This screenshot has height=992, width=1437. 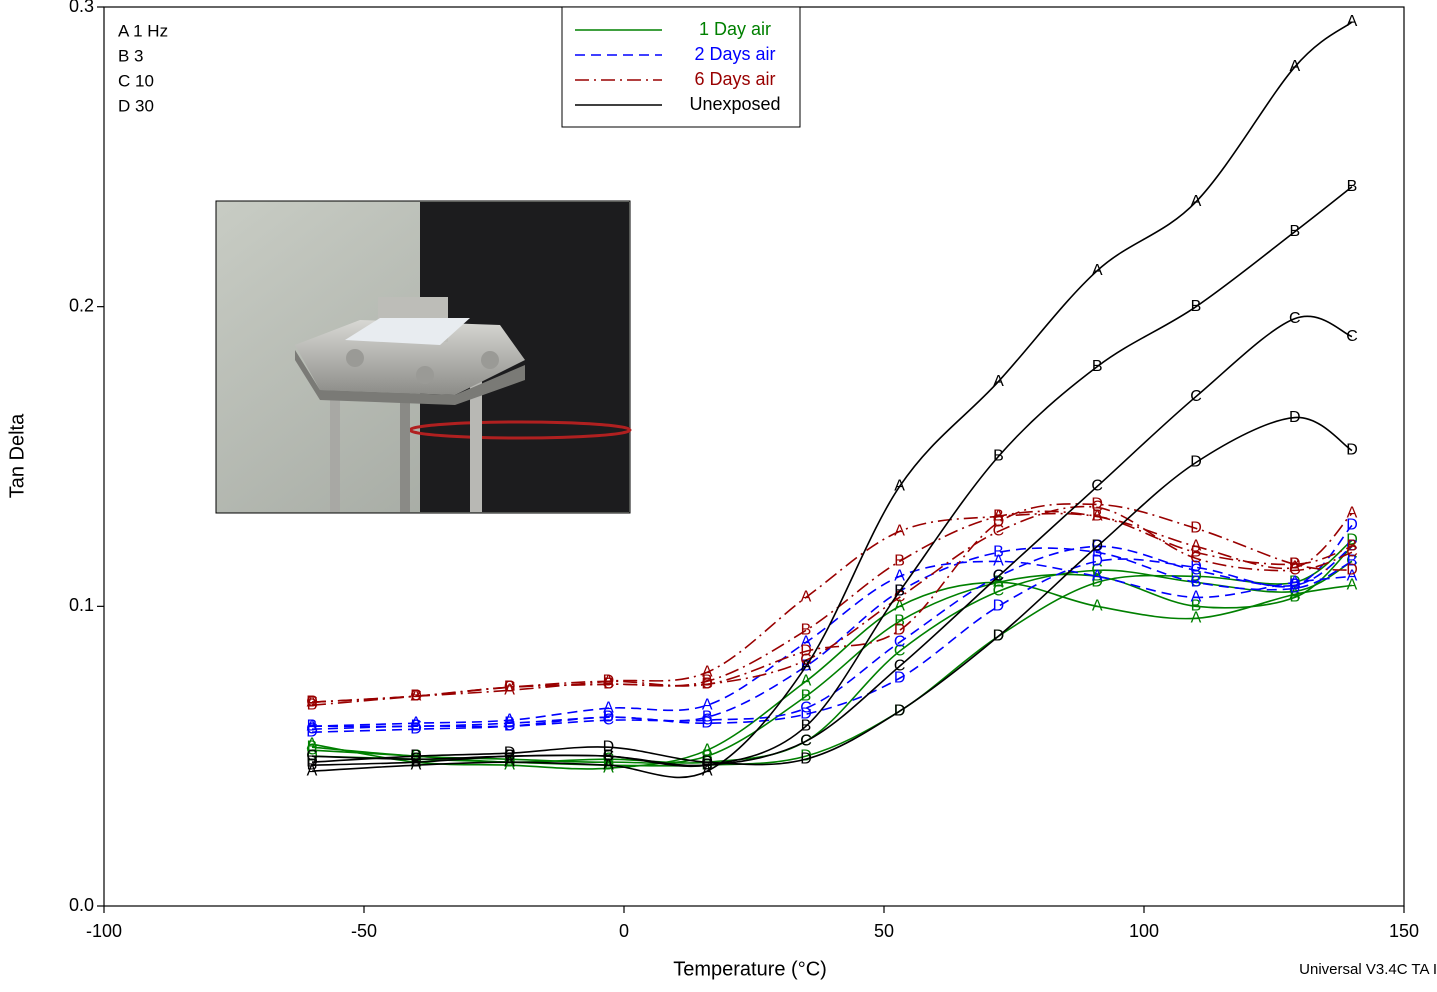 What do you see at coordinates (734, 79) in the screenshot?
I see `legend-label: 6 Days air` at bounding box center [734, 79].